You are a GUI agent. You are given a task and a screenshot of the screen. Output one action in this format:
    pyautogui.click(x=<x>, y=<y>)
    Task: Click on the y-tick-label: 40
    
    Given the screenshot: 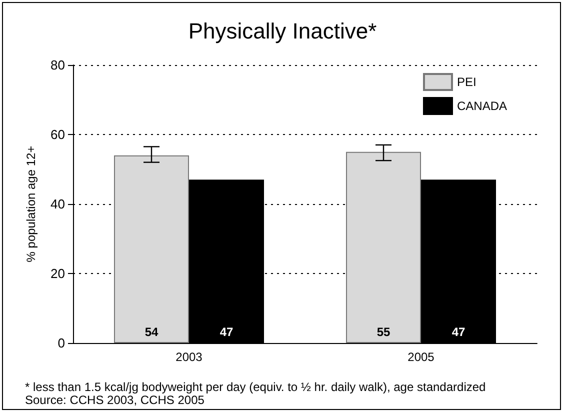 What is the action you would take?
    pyautogui.click(x=57, y=204)
    